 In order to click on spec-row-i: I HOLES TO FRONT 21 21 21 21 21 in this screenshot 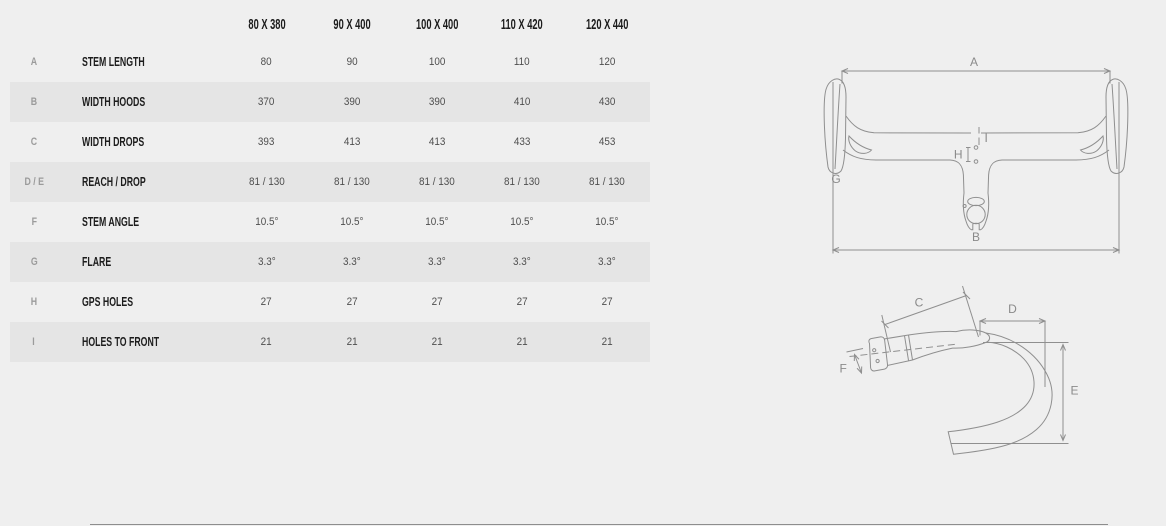, I will do `click(330, 342)`.